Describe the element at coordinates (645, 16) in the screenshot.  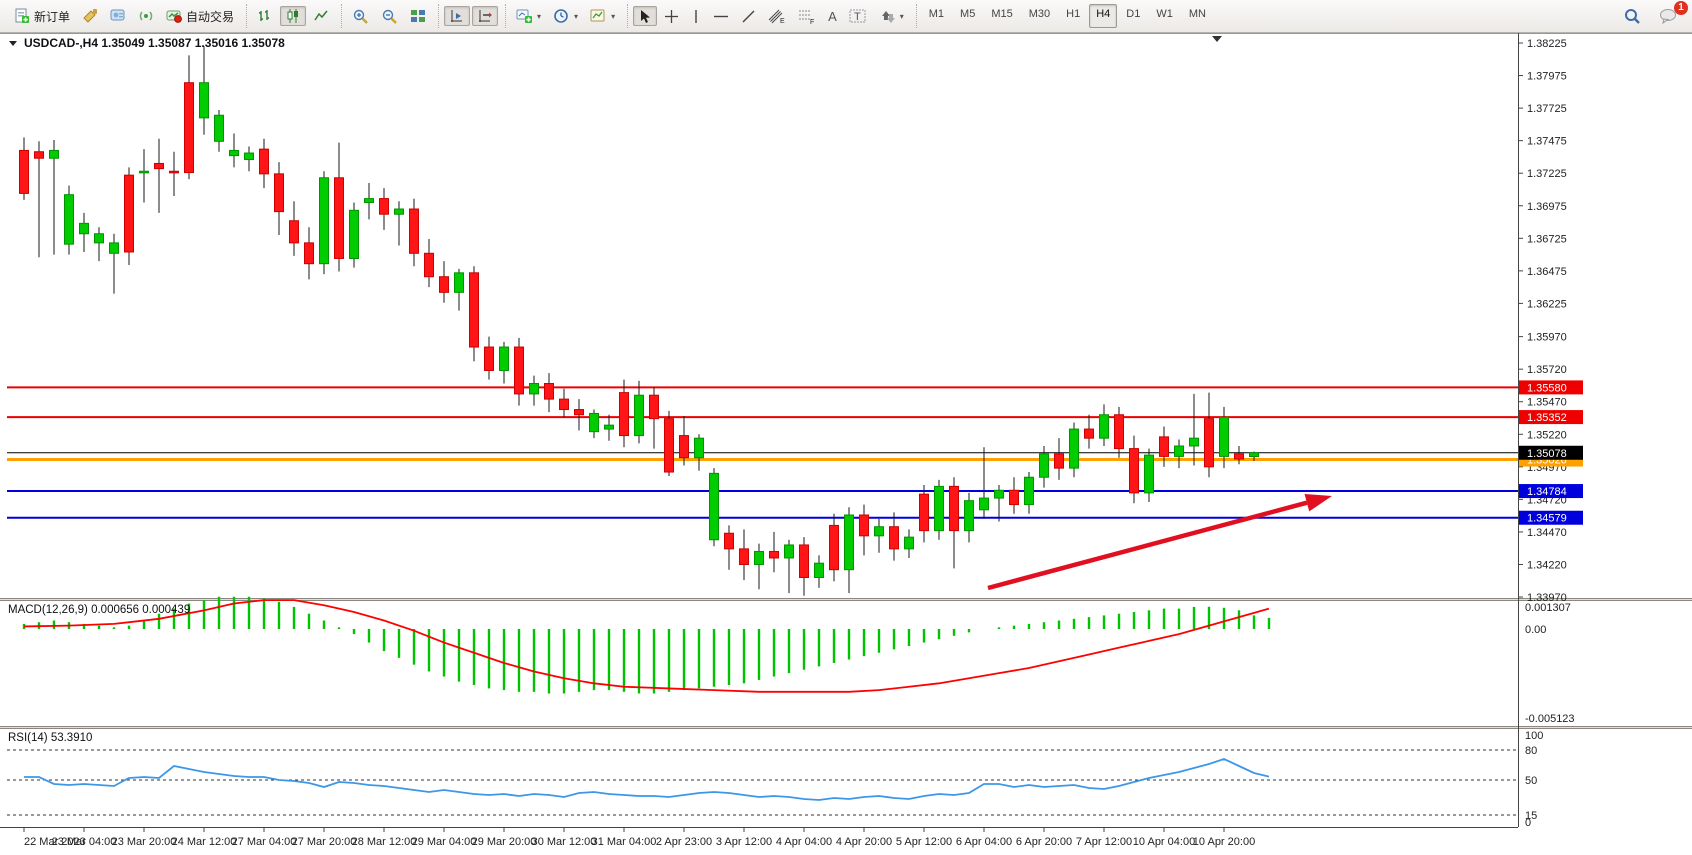
I see `cursor-tool-button` at that location.